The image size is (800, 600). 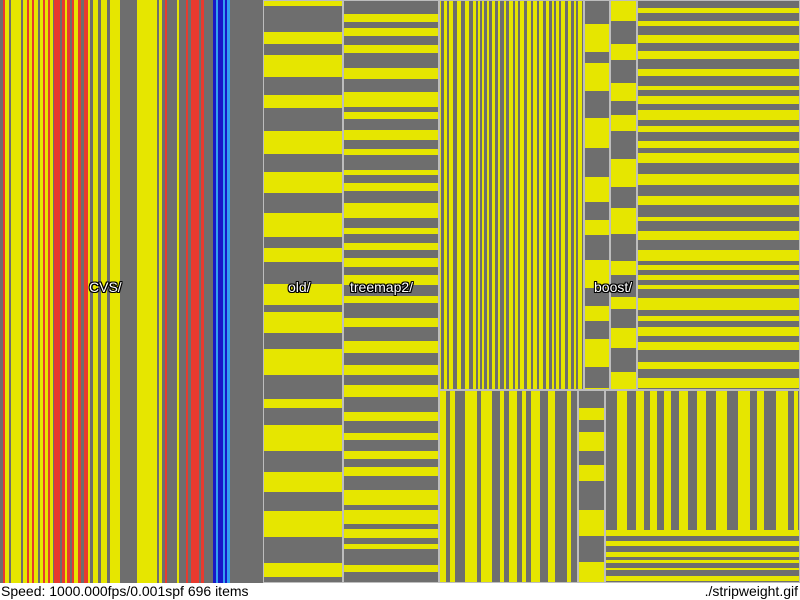 I want to click on old-directory-block, so click(x=303, y=291).